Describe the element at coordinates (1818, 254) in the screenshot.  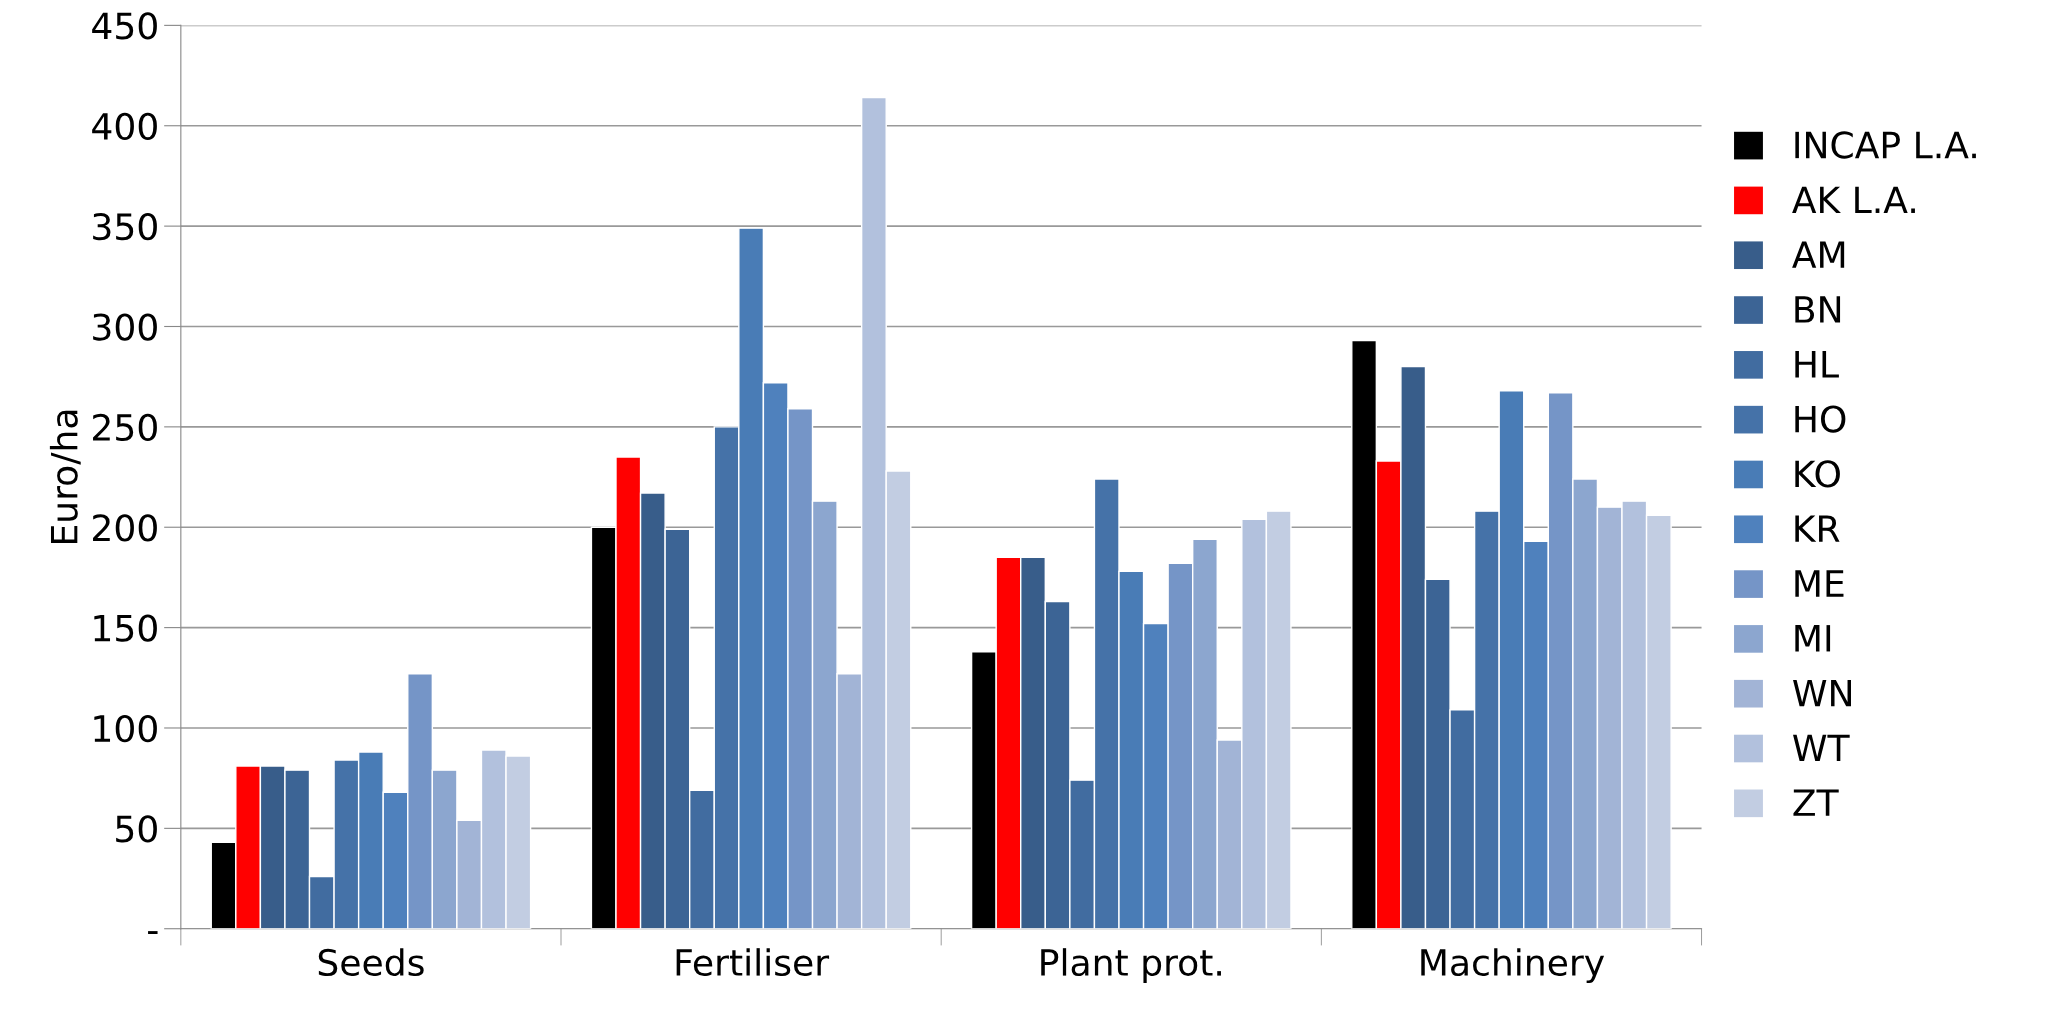
I see `legend-label: AM` at that location.